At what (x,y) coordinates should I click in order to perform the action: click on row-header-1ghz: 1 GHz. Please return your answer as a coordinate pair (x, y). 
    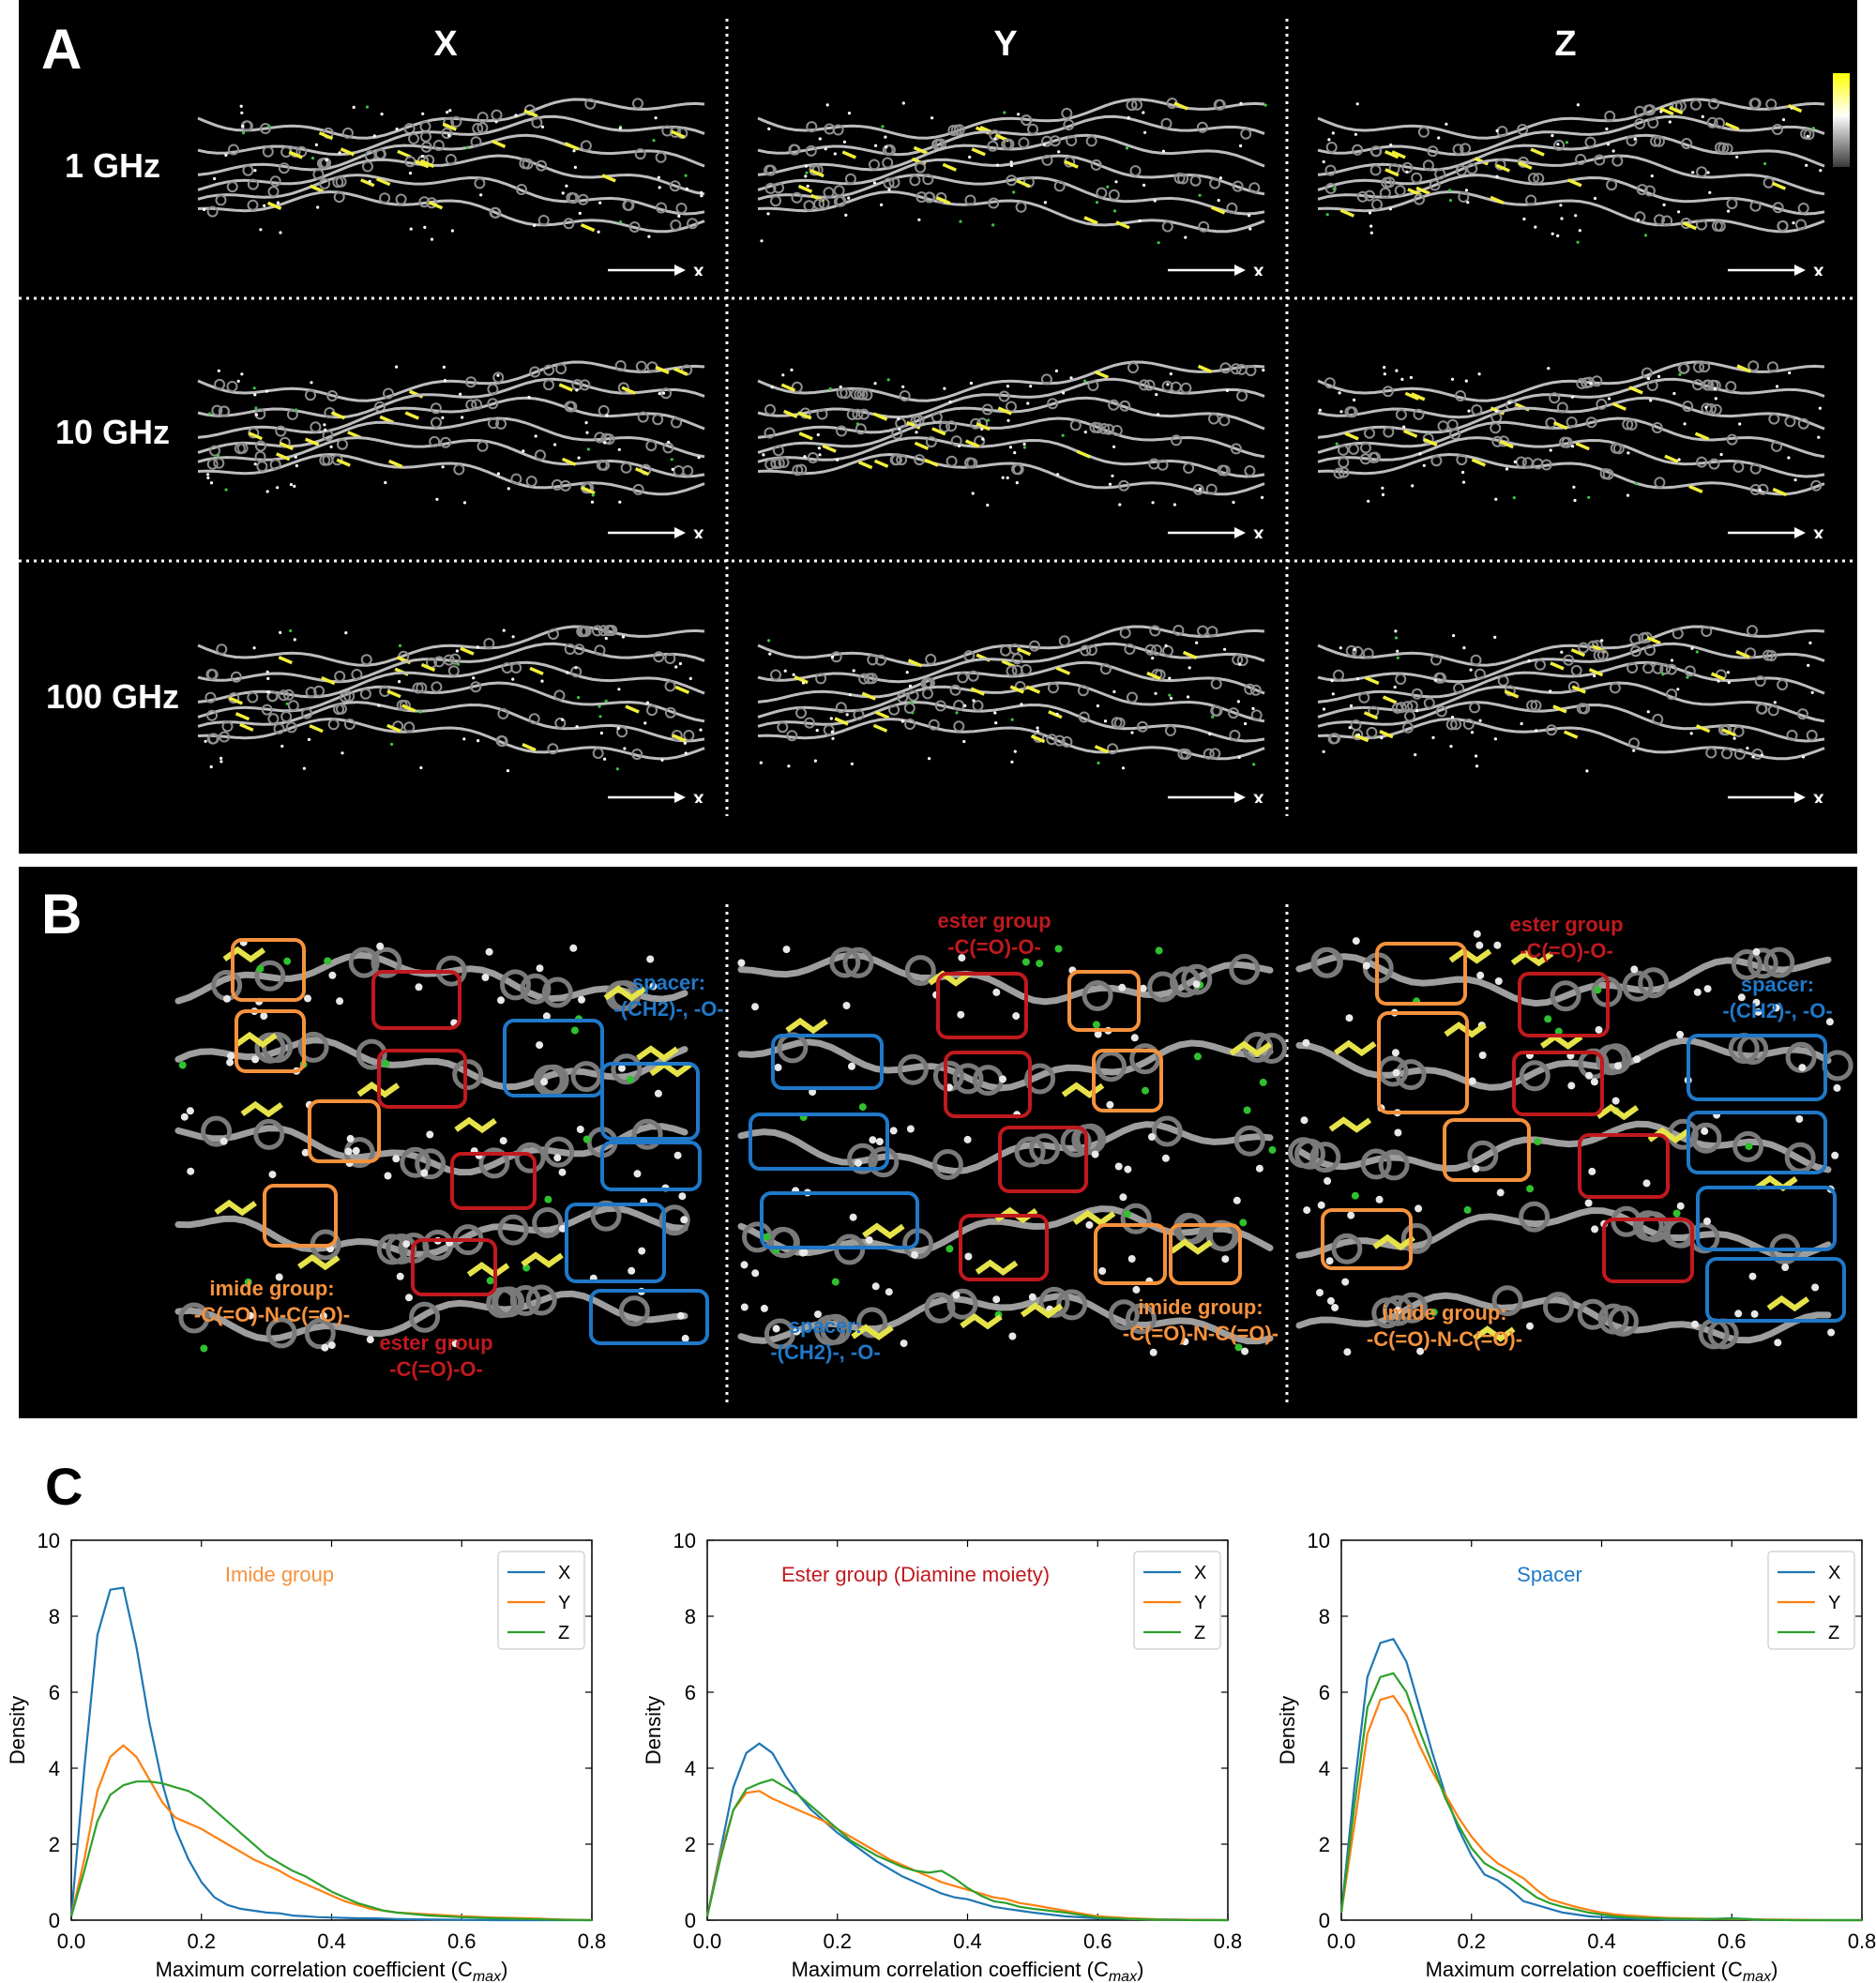
    Looking at the image, I should click on (112, 165).